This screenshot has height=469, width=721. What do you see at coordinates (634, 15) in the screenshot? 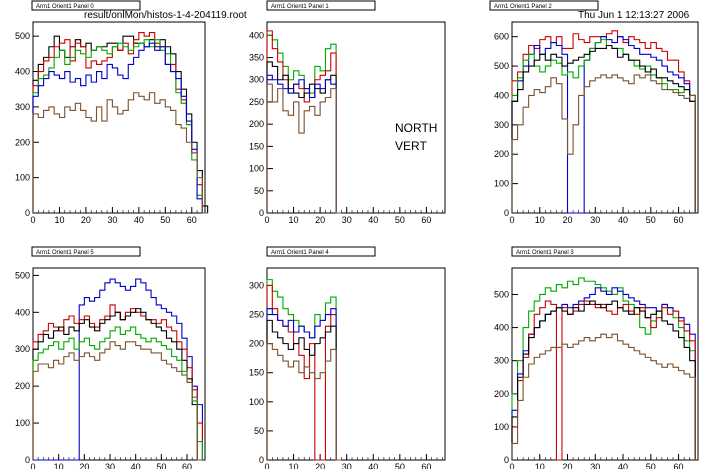
I see `timestamp-label: Thu Jun 1 12:13:27 2006` at bounding box center [634, 15].